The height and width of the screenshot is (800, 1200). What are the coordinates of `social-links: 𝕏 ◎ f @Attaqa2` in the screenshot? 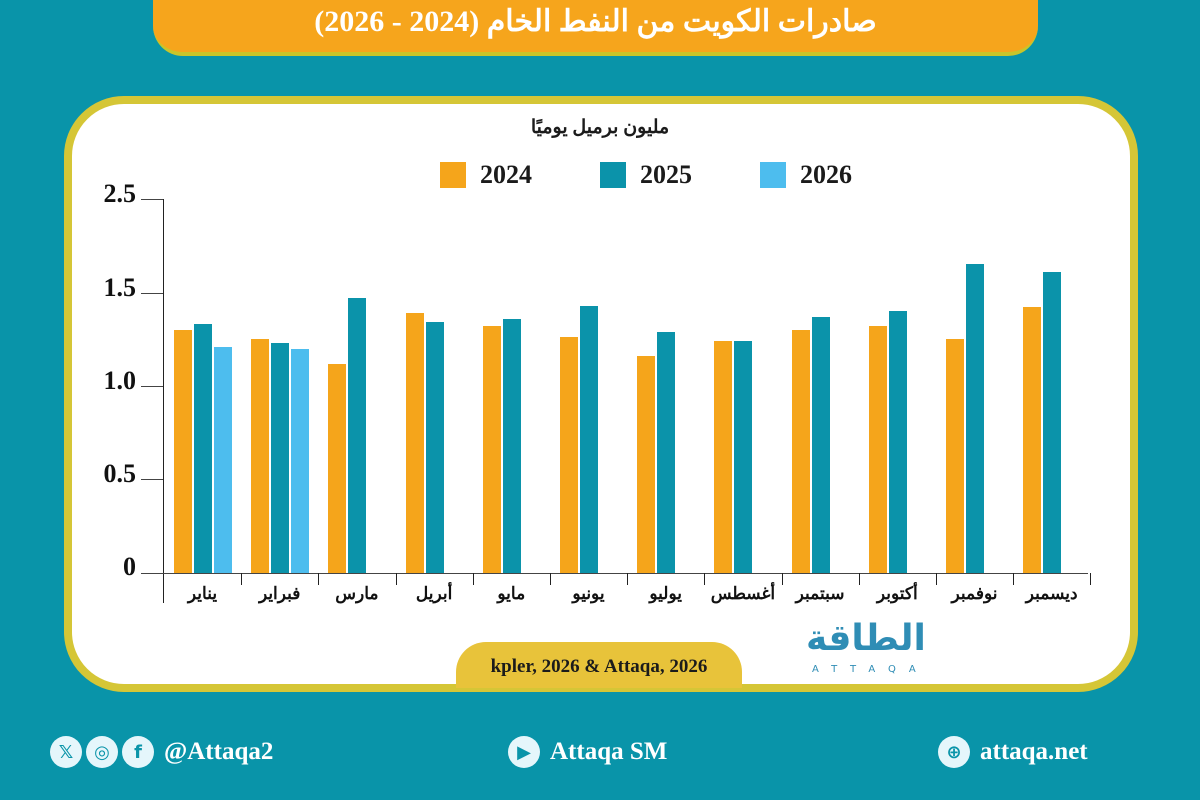 It's located at (161, 752).